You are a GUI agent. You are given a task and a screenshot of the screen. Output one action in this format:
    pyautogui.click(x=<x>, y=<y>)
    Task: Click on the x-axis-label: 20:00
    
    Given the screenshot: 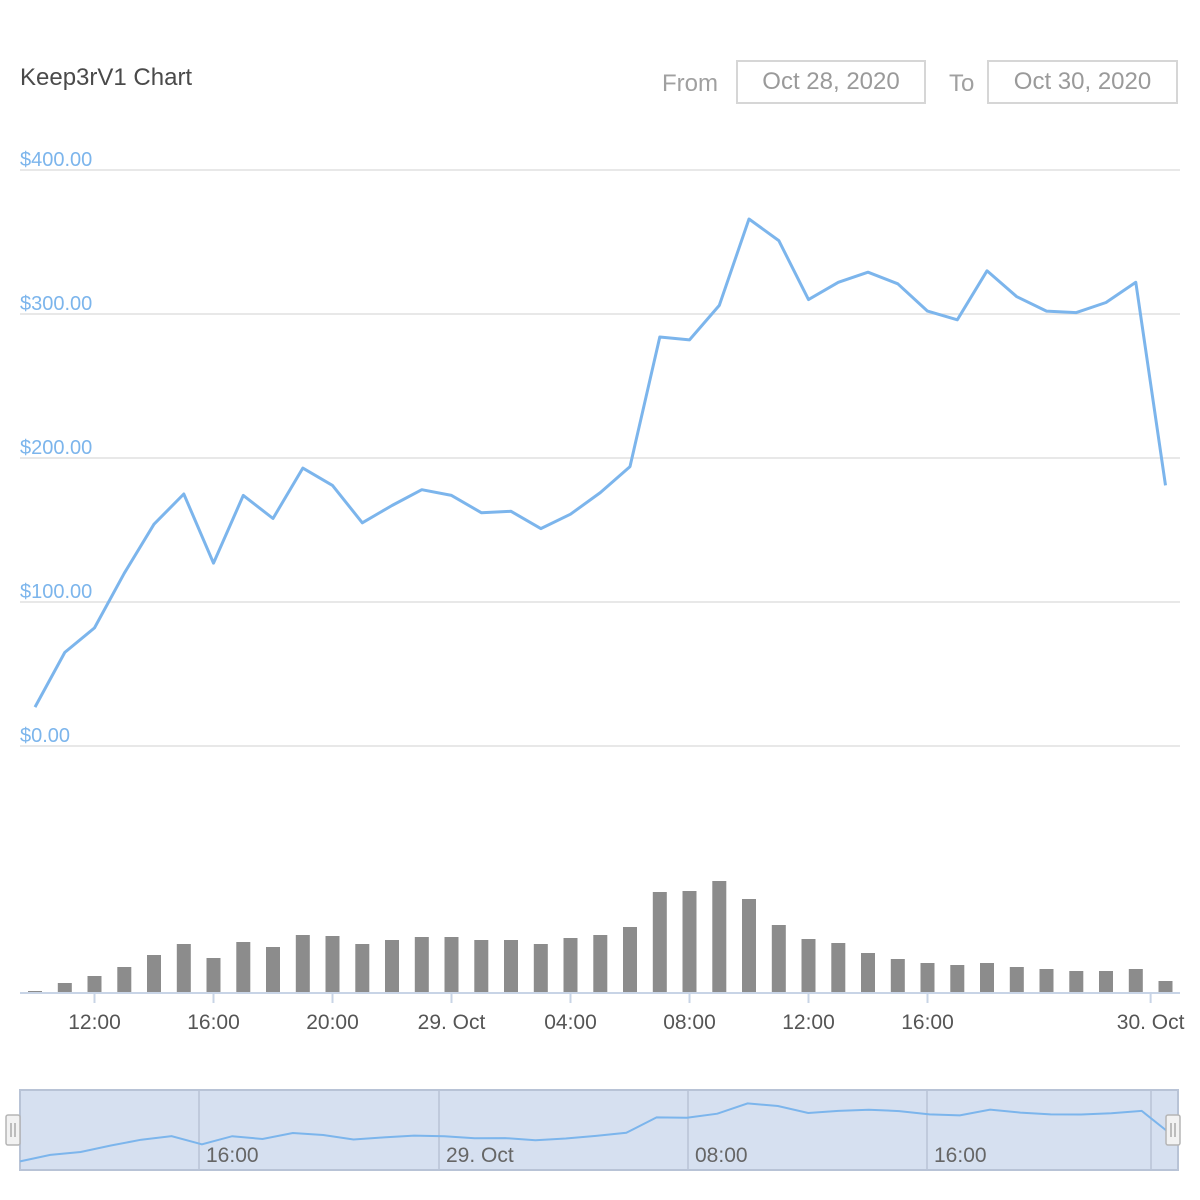 What is the action you would take?
    pyautogui.click(x=332, y=1022)
    